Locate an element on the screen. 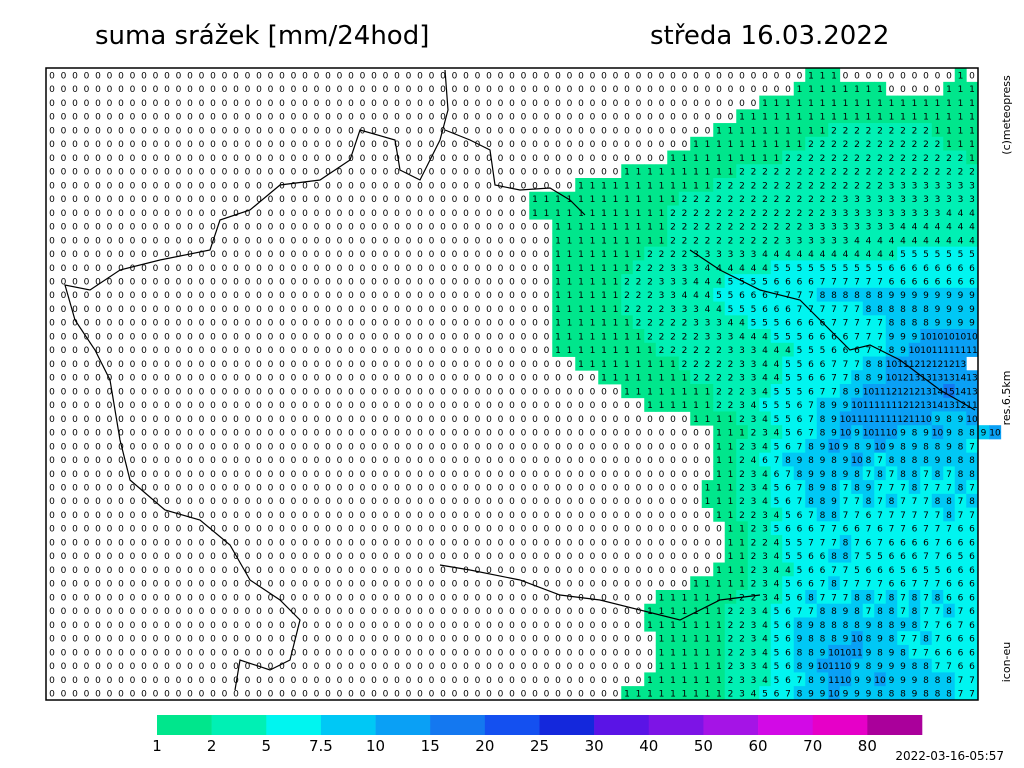 The image size is (1024, 768). cell-value: 11 is located at coordinates (879, 434).